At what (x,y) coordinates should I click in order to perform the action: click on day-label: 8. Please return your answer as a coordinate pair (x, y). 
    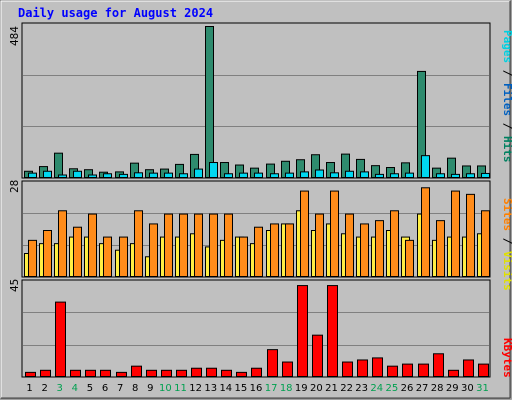
    Looking at the image, I should click on (135, 388).